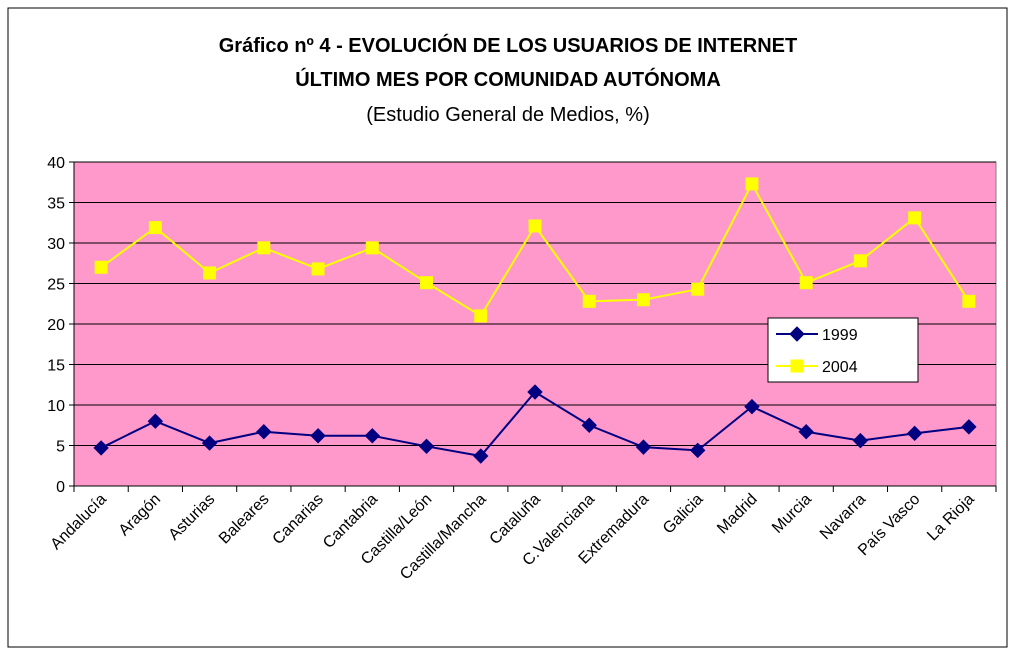  What do you see at coordinates (56, 244) in the screenshot?
I see `y-tick-label: 30` at bounding box center [56, 244].